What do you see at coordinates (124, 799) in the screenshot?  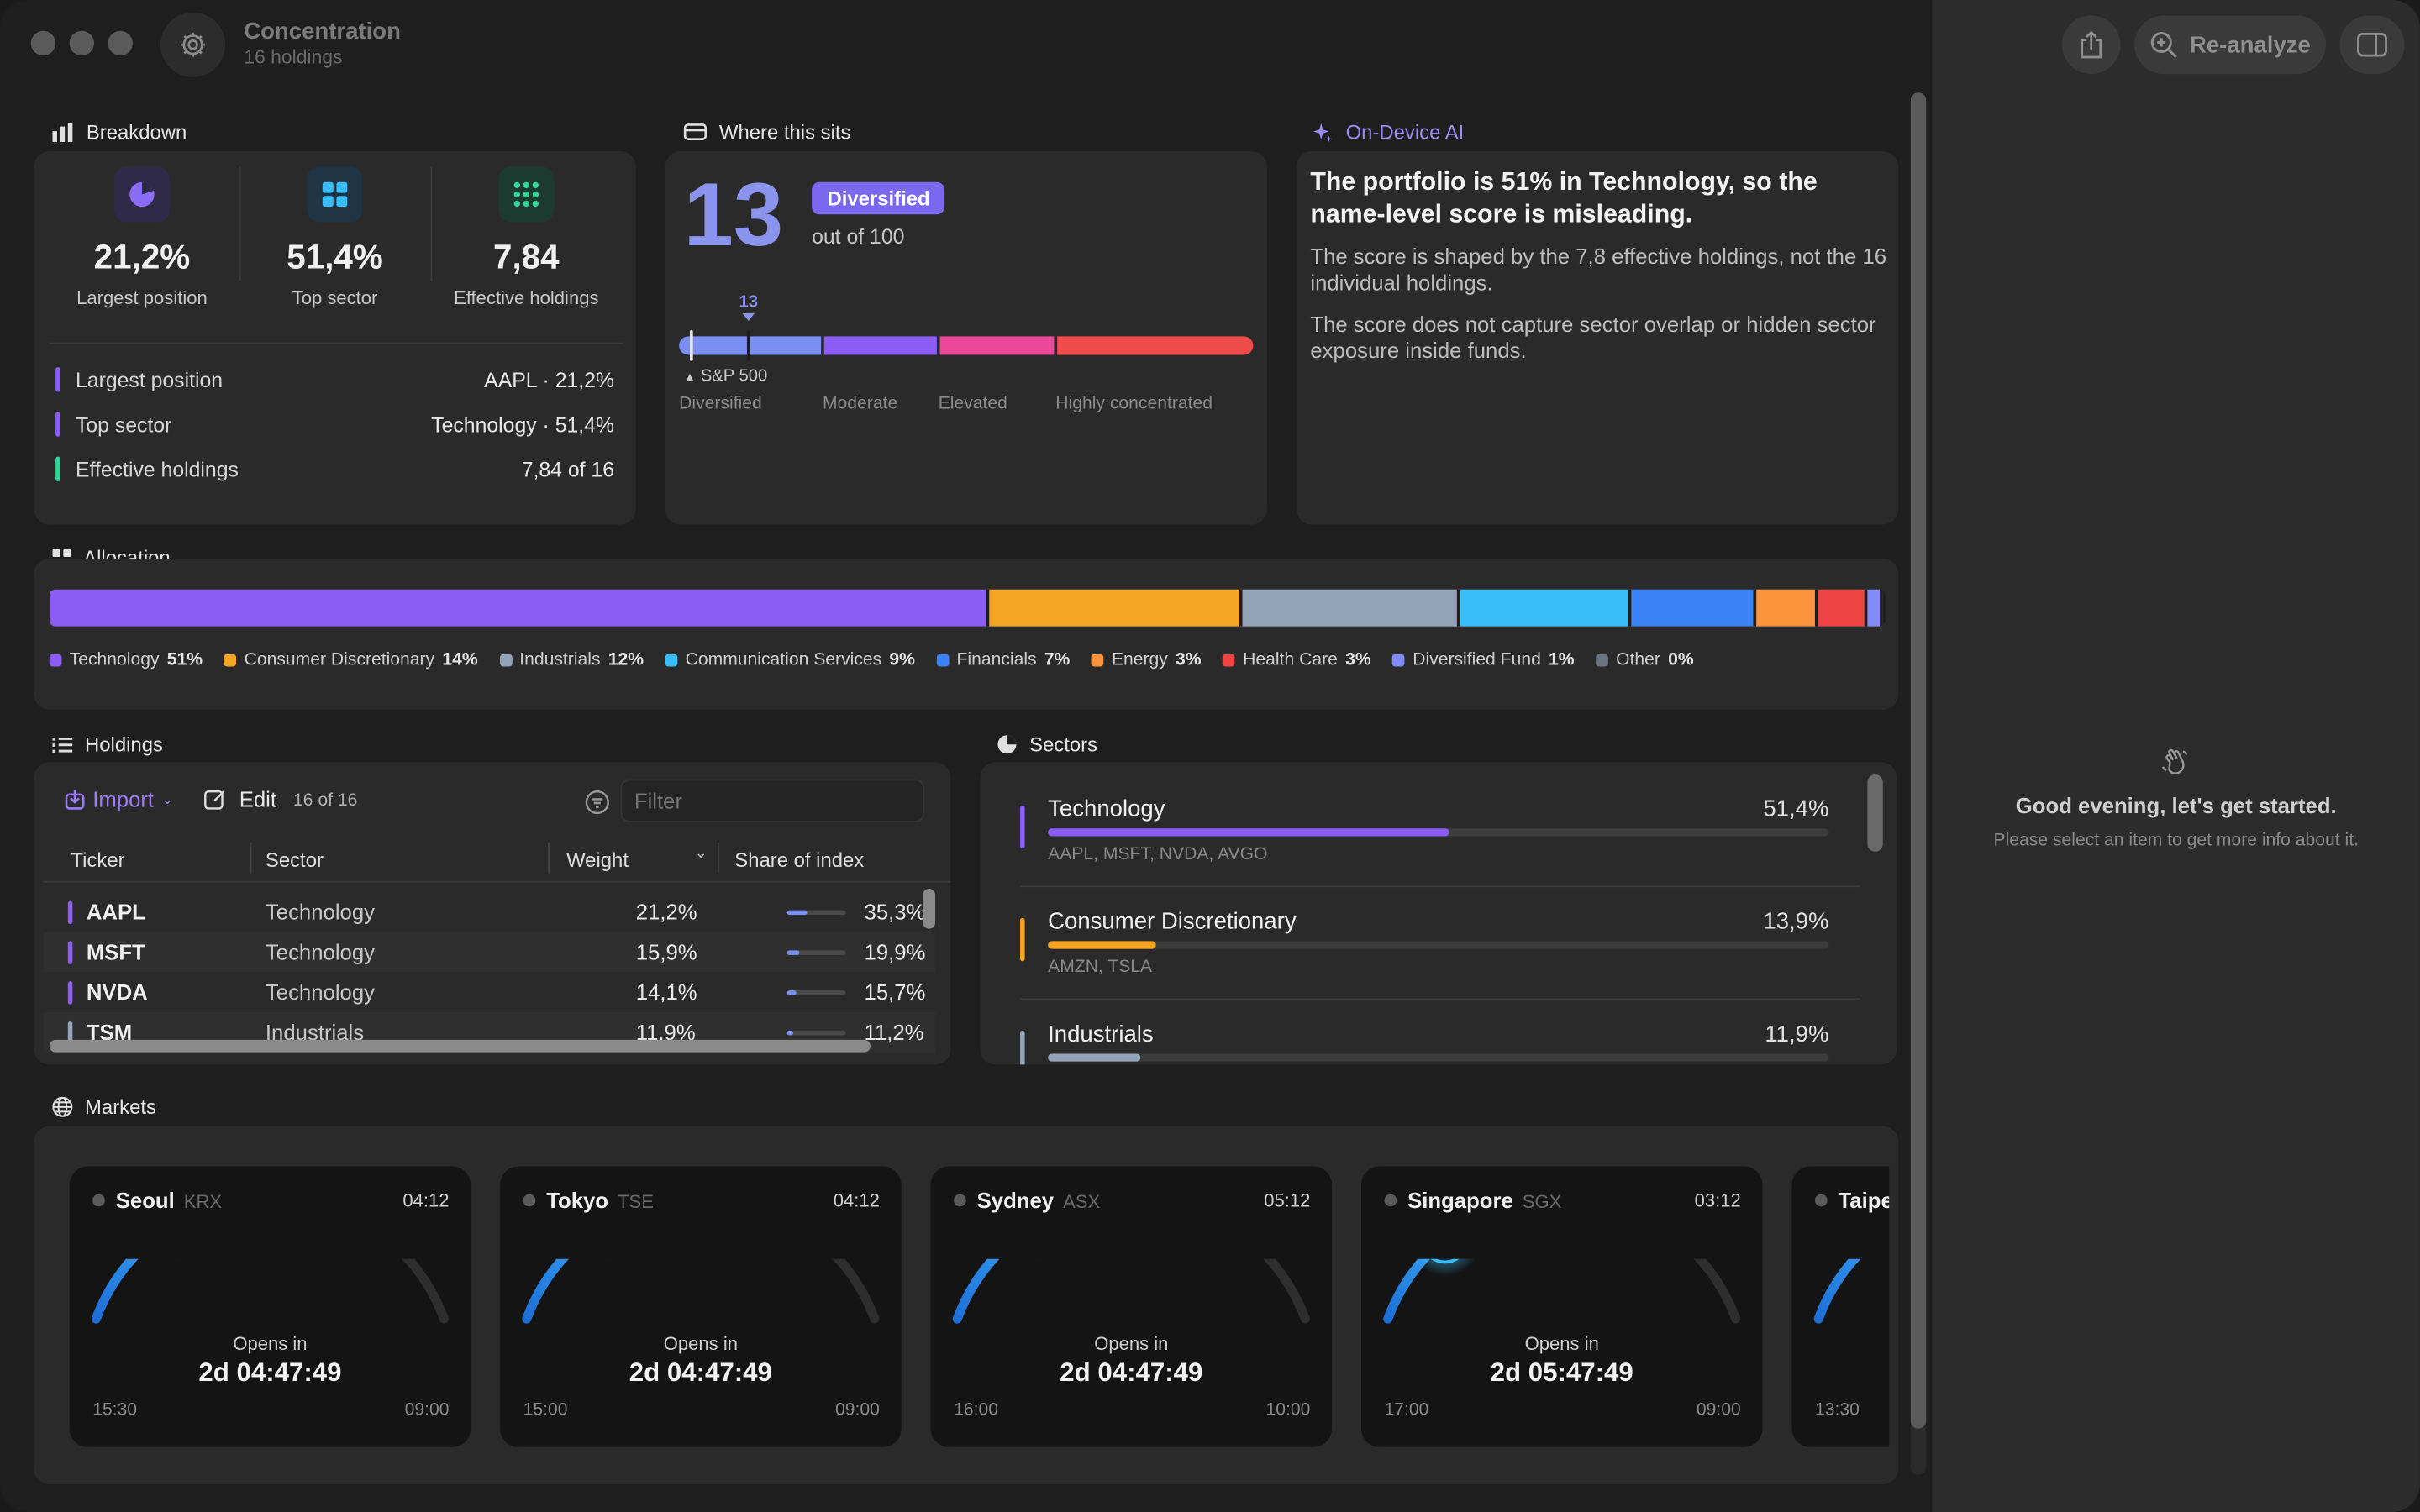 I see `import-label: Import` at bounding box center [124, 799].